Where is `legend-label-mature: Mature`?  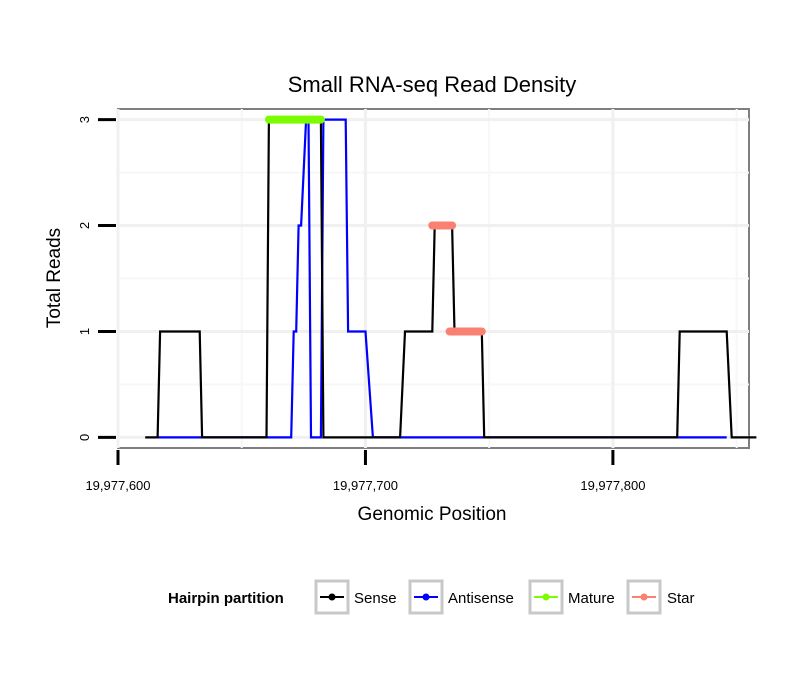 legend-label-mature: Mature is located at coordinates (591, 598).